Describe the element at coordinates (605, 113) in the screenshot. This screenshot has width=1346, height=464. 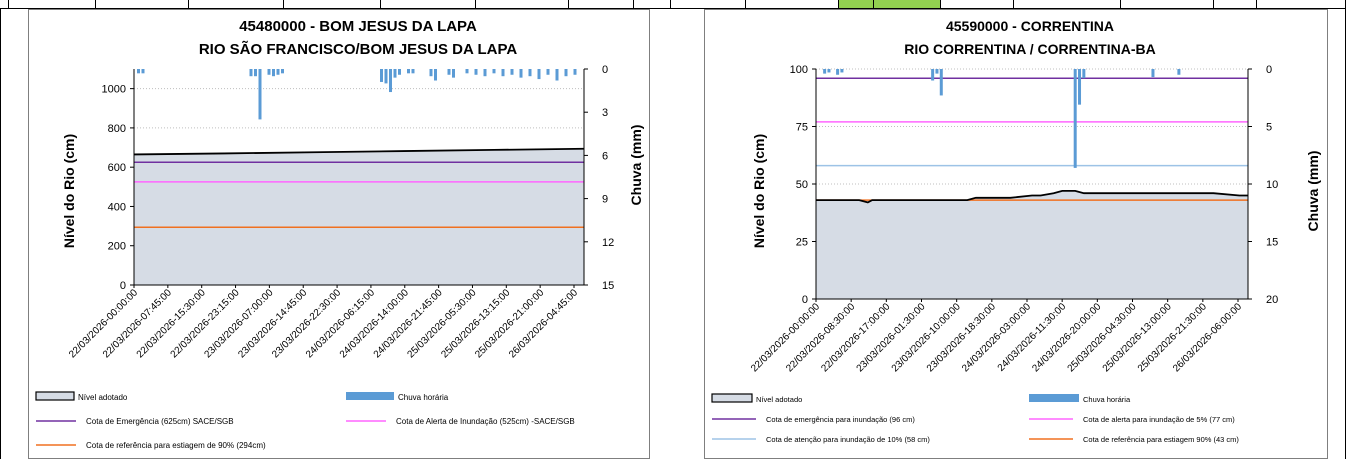
I see `y2-tick-label: 3` at that location.